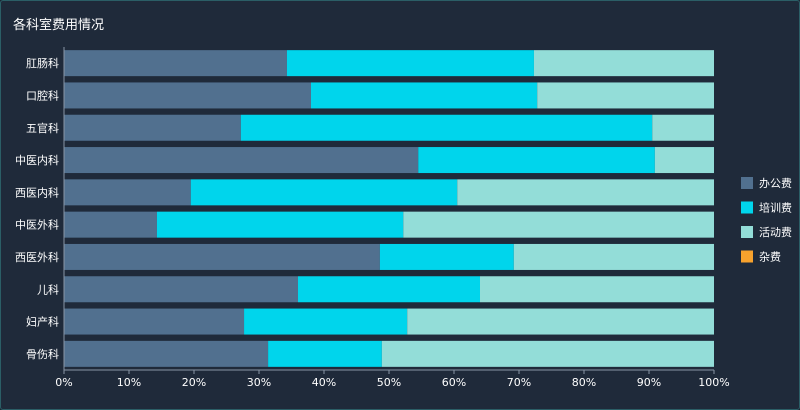 Image resolution: width=800 pixels, height=410 pixels. What do you see at coordinates (259, 382) in the screenshot?
I see `x-tick-label: 30%` at bounding box center [259, 382].